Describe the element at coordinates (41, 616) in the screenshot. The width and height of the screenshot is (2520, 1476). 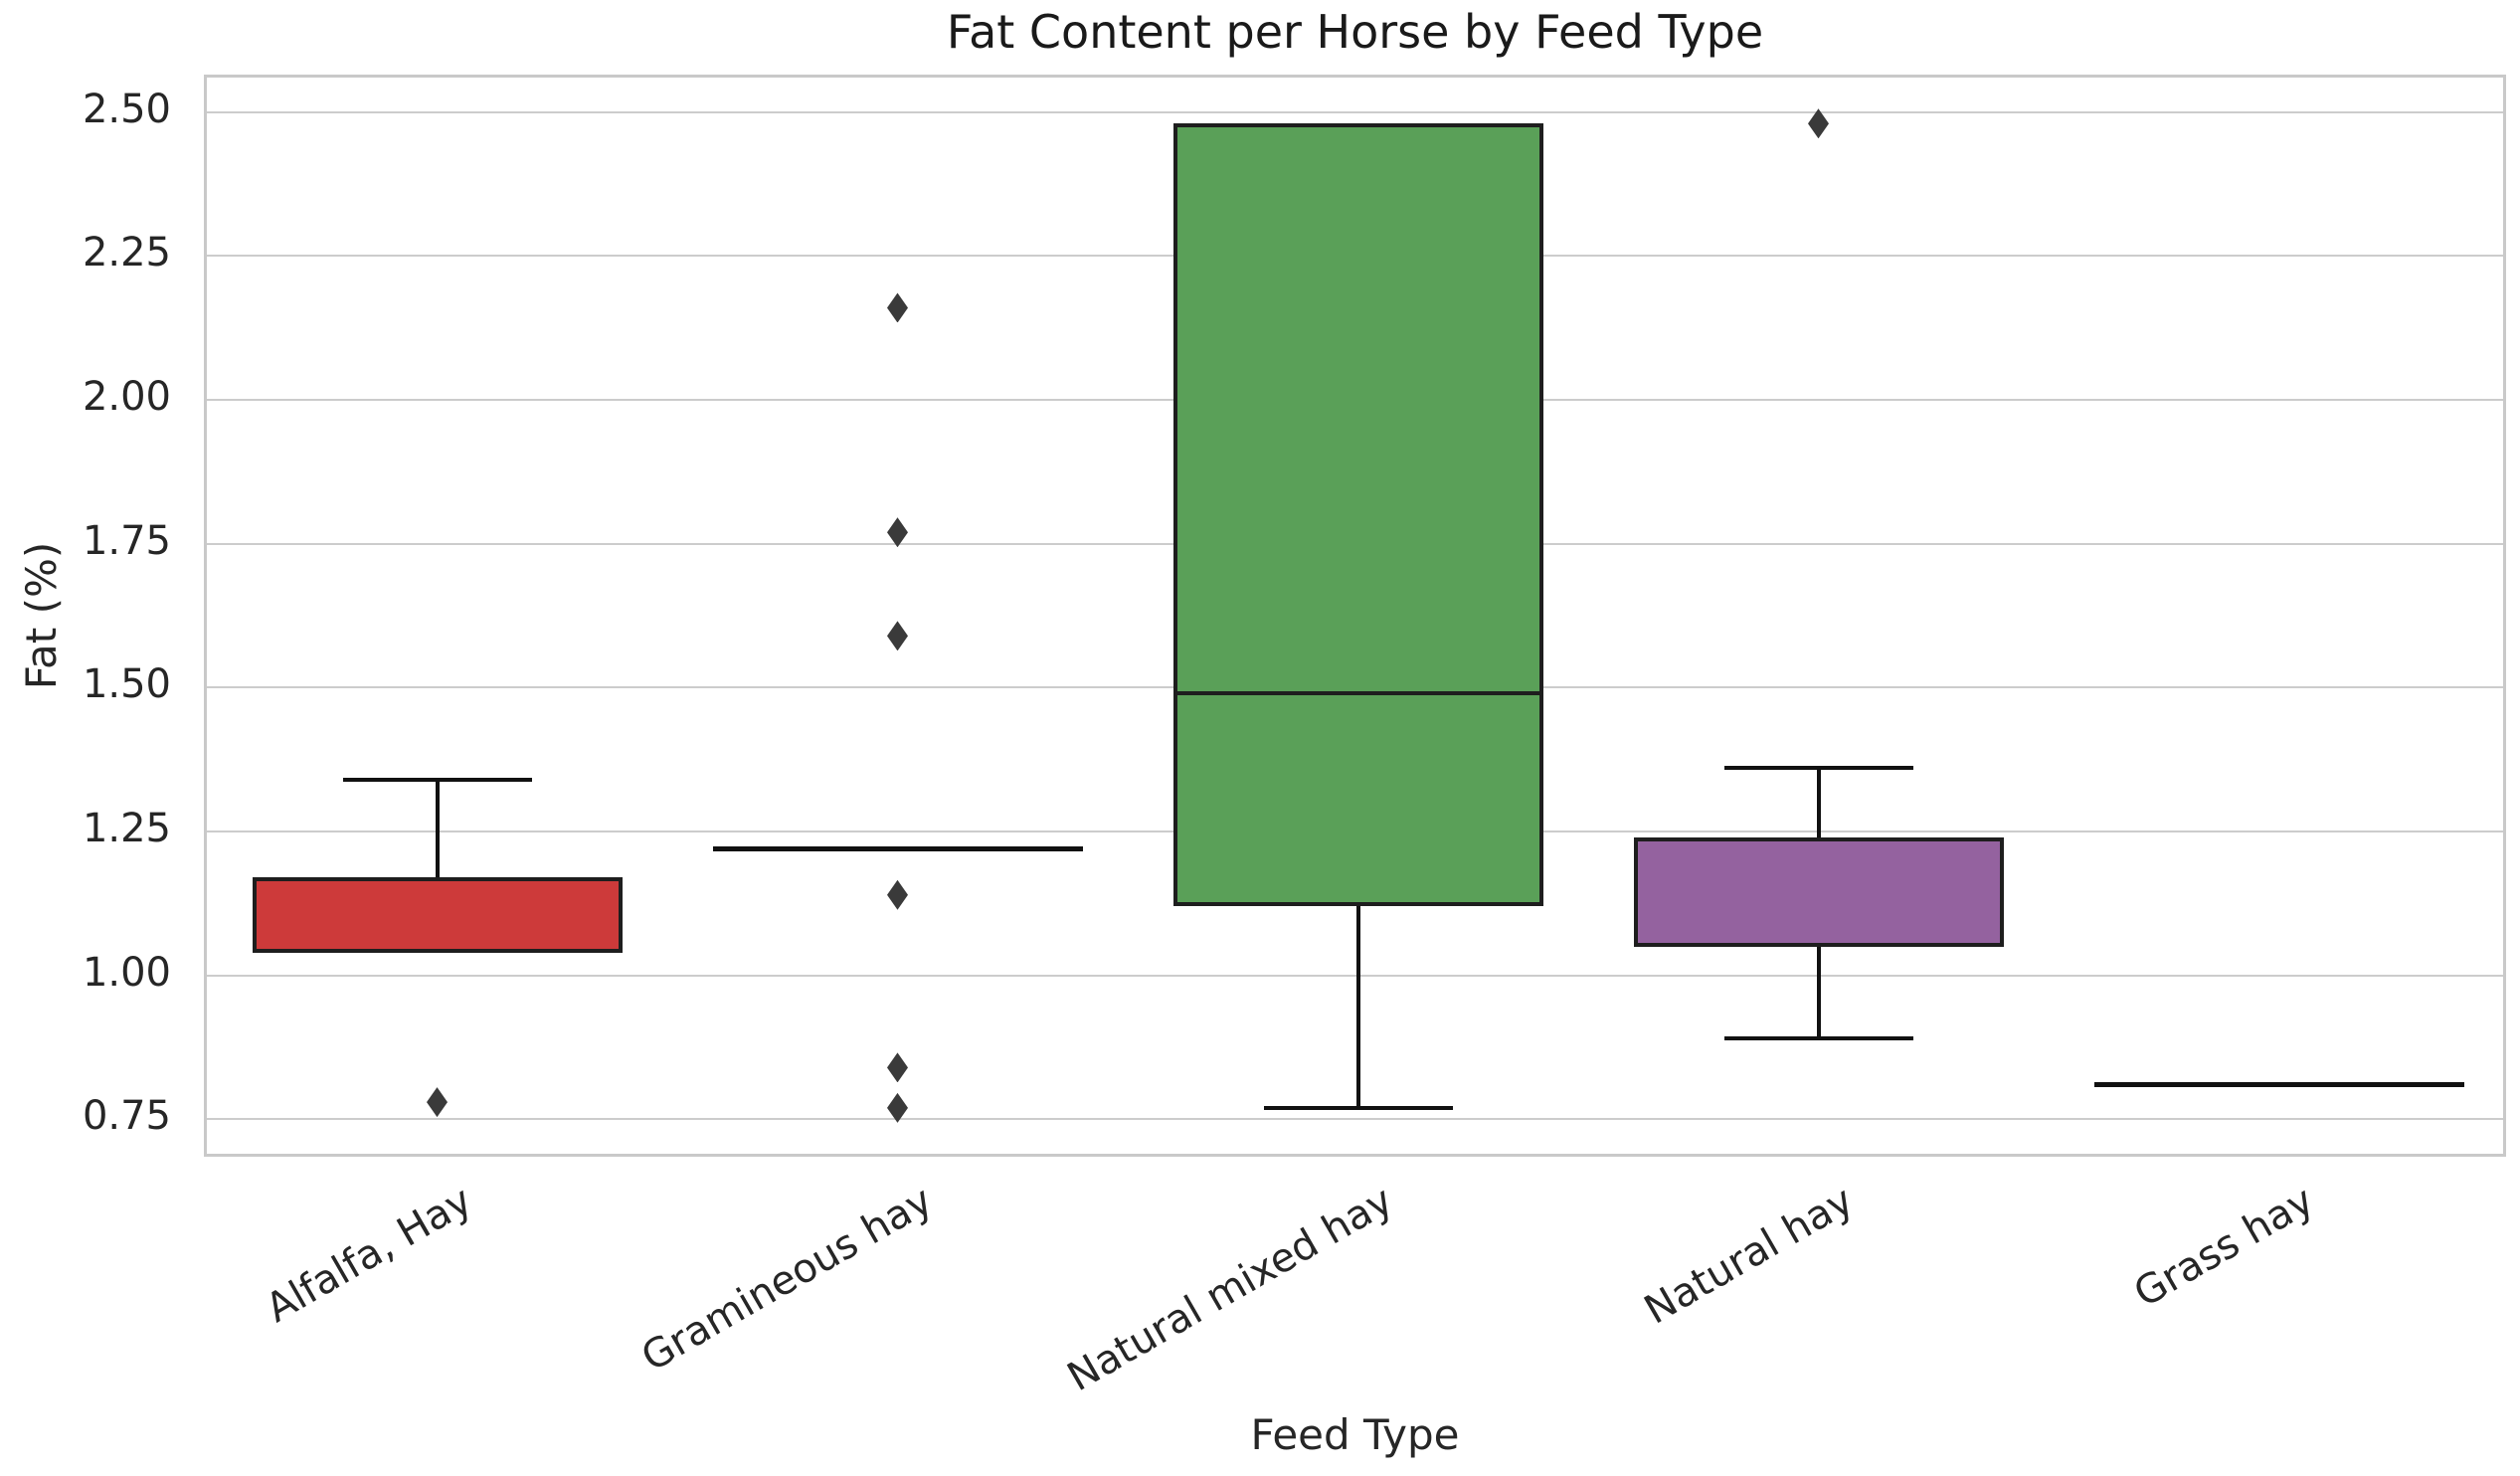
I see `y-axis-label: Fat (%)` at that location.